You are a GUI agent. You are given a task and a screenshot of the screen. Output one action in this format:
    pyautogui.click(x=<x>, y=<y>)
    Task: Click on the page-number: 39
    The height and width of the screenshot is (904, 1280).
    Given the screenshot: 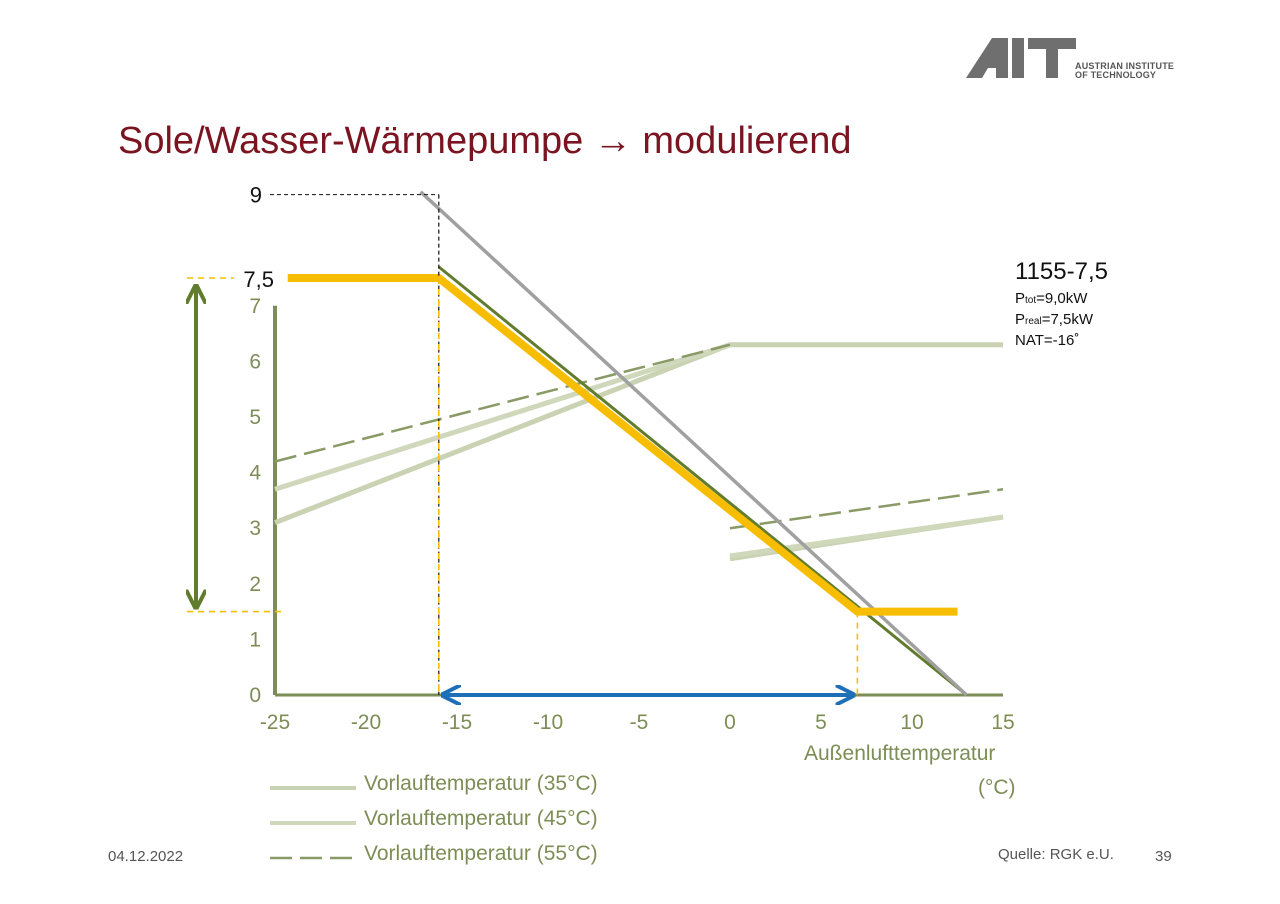 What is the action you would take?
    pyautogui.click(x=1163, y=856)
    